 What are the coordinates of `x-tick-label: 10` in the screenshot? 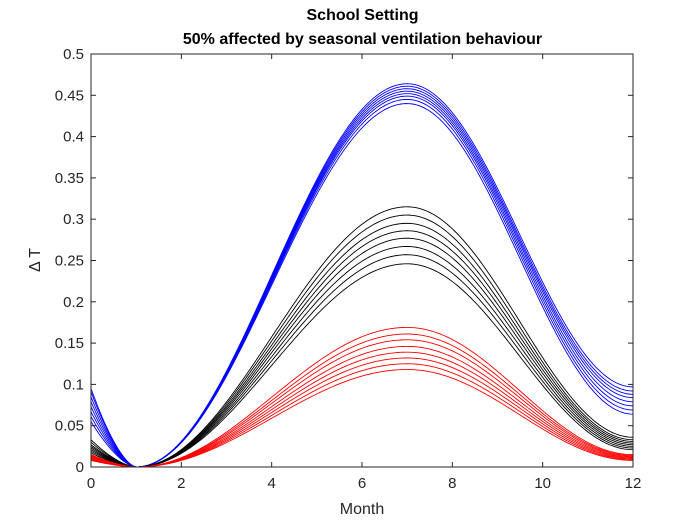 It's located at (542, 483).